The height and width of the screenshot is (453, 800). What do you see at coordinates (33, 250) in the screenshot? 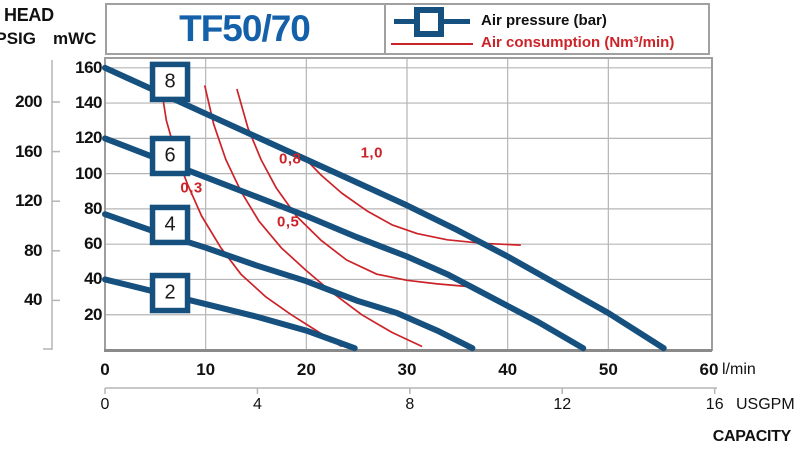
I see `psig-tick-label: 80` at bounding box center [33, 250].